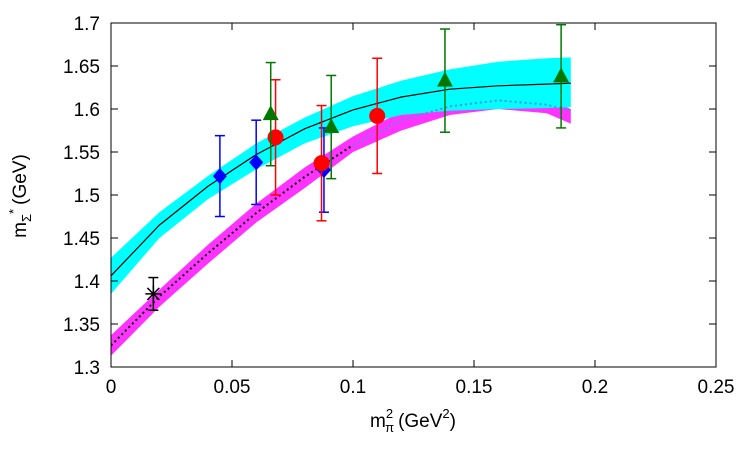 The width and height of the screenshot is (747, 454). Describe the element at coordinates (474, 387) in the screenshot. I see `x-tick-label: 0.15` at that location.